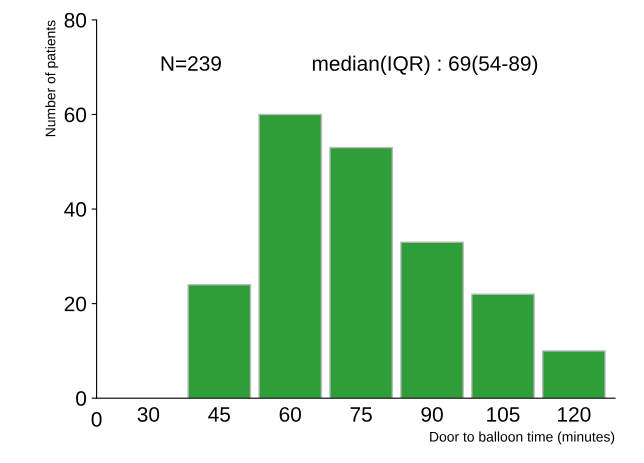 Image resolution: width=644 pixels, height=463 pixels. What do you see at coordinates (149, 414) in the screenshot?
I see `x-tick-label: 30` at bounding box center [149, 414].